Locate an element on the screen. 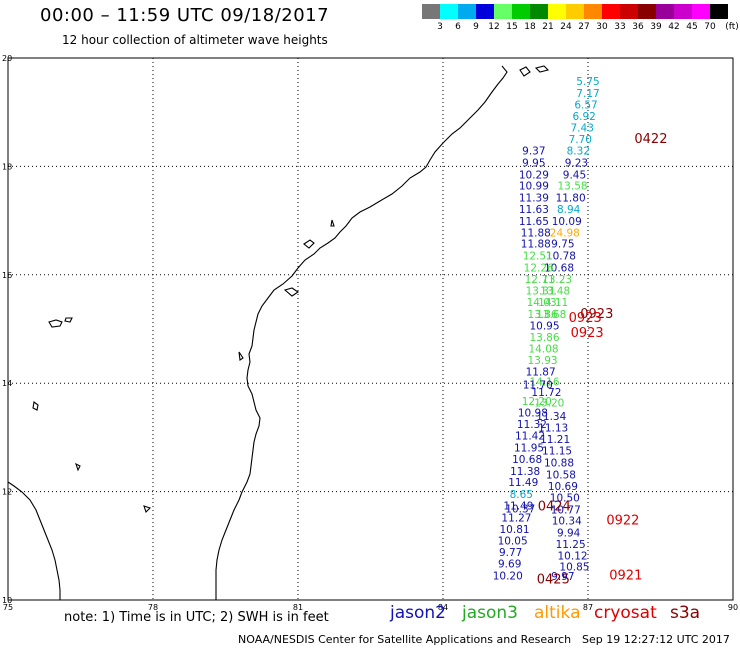 Image resolution: width=740 pixels, height=650 pixels. swh-value: 10.78 is located at coordinates (561, 257).